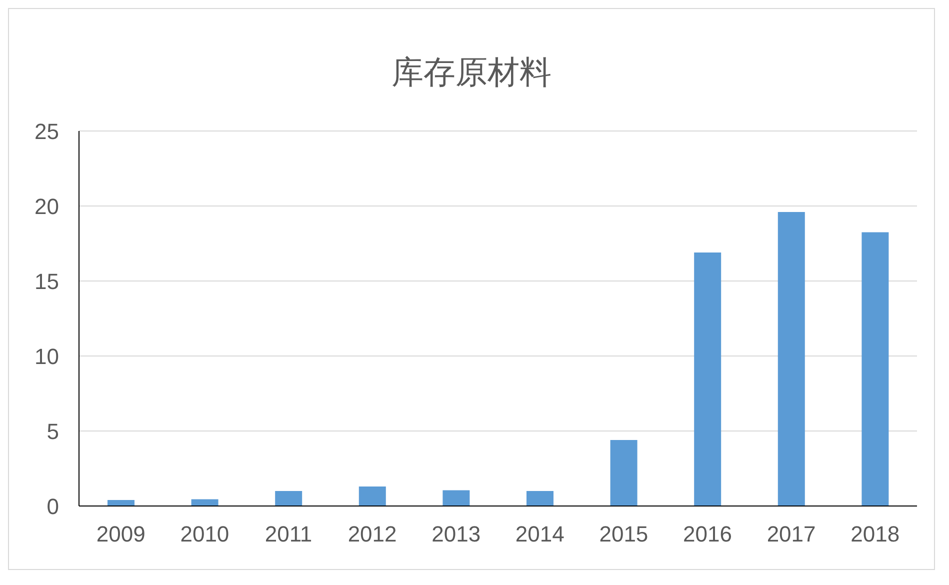 This screenshot has width=949, height=585. I want to click on y-tick-label: 20, so click(46, 206).